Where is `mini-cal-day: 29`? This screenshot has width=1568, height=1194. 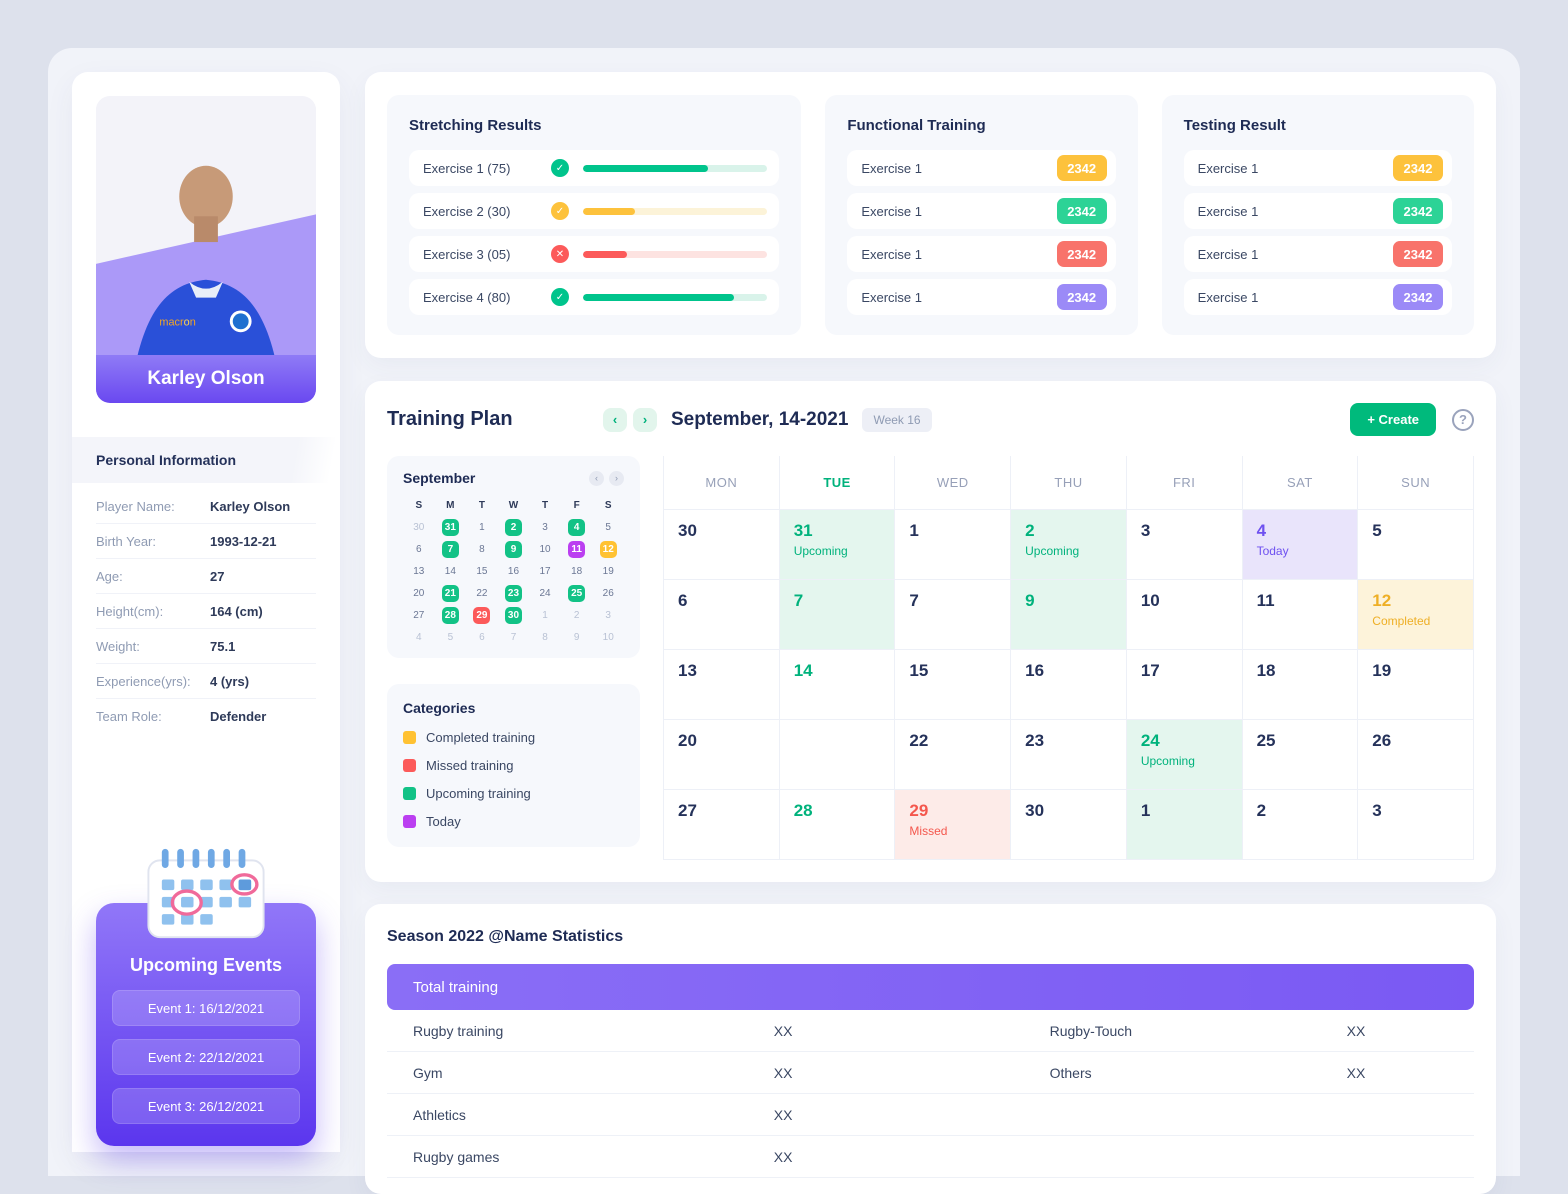 mini-cal-day: 29 is located at coordinates (482, 615).